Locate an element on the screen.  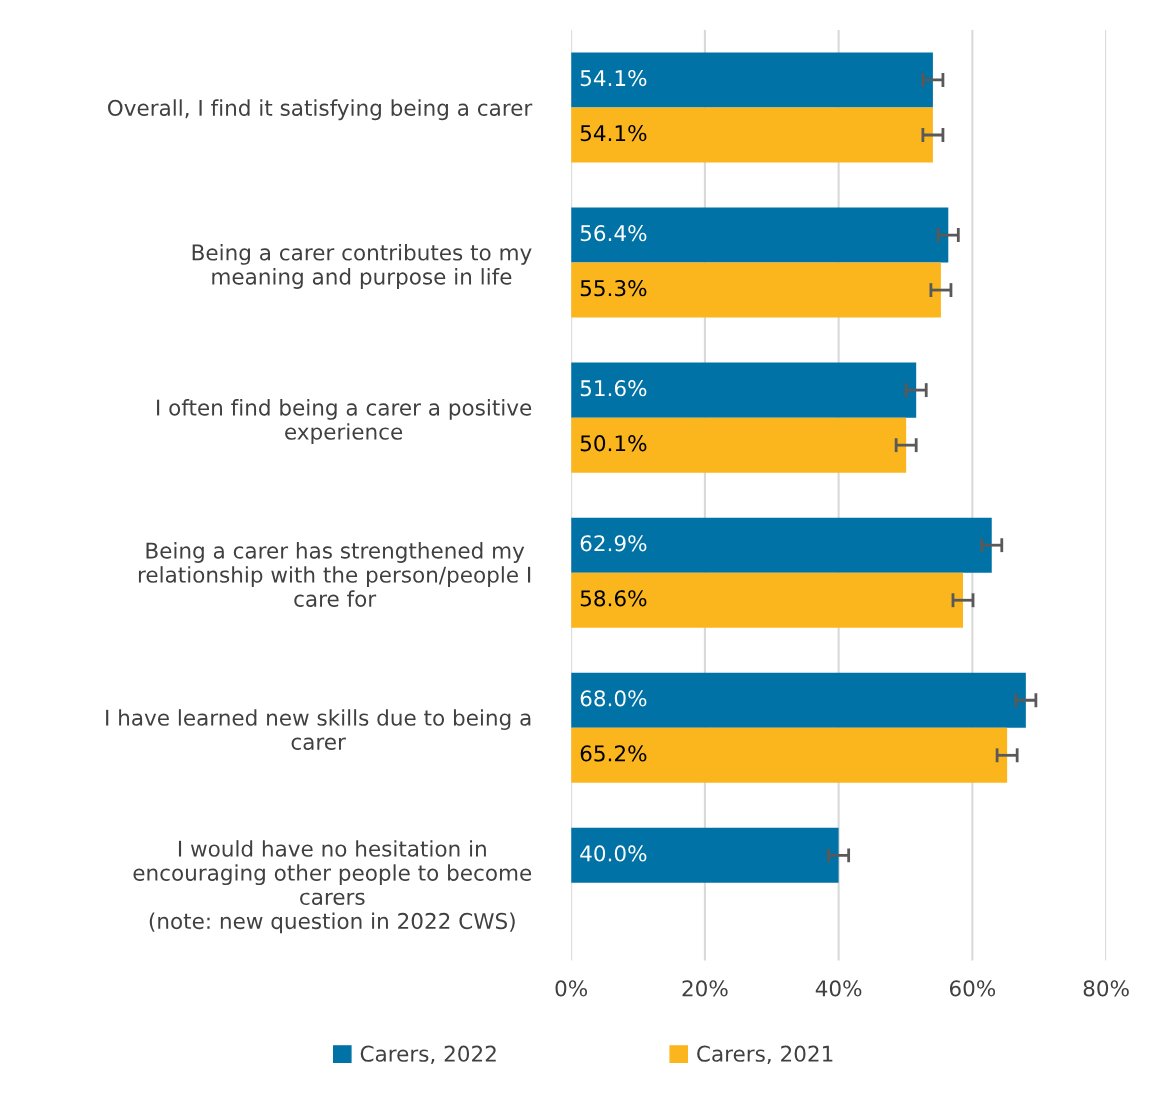
legend-label: Carers, 2022 is located at coordinates (428, 1055).